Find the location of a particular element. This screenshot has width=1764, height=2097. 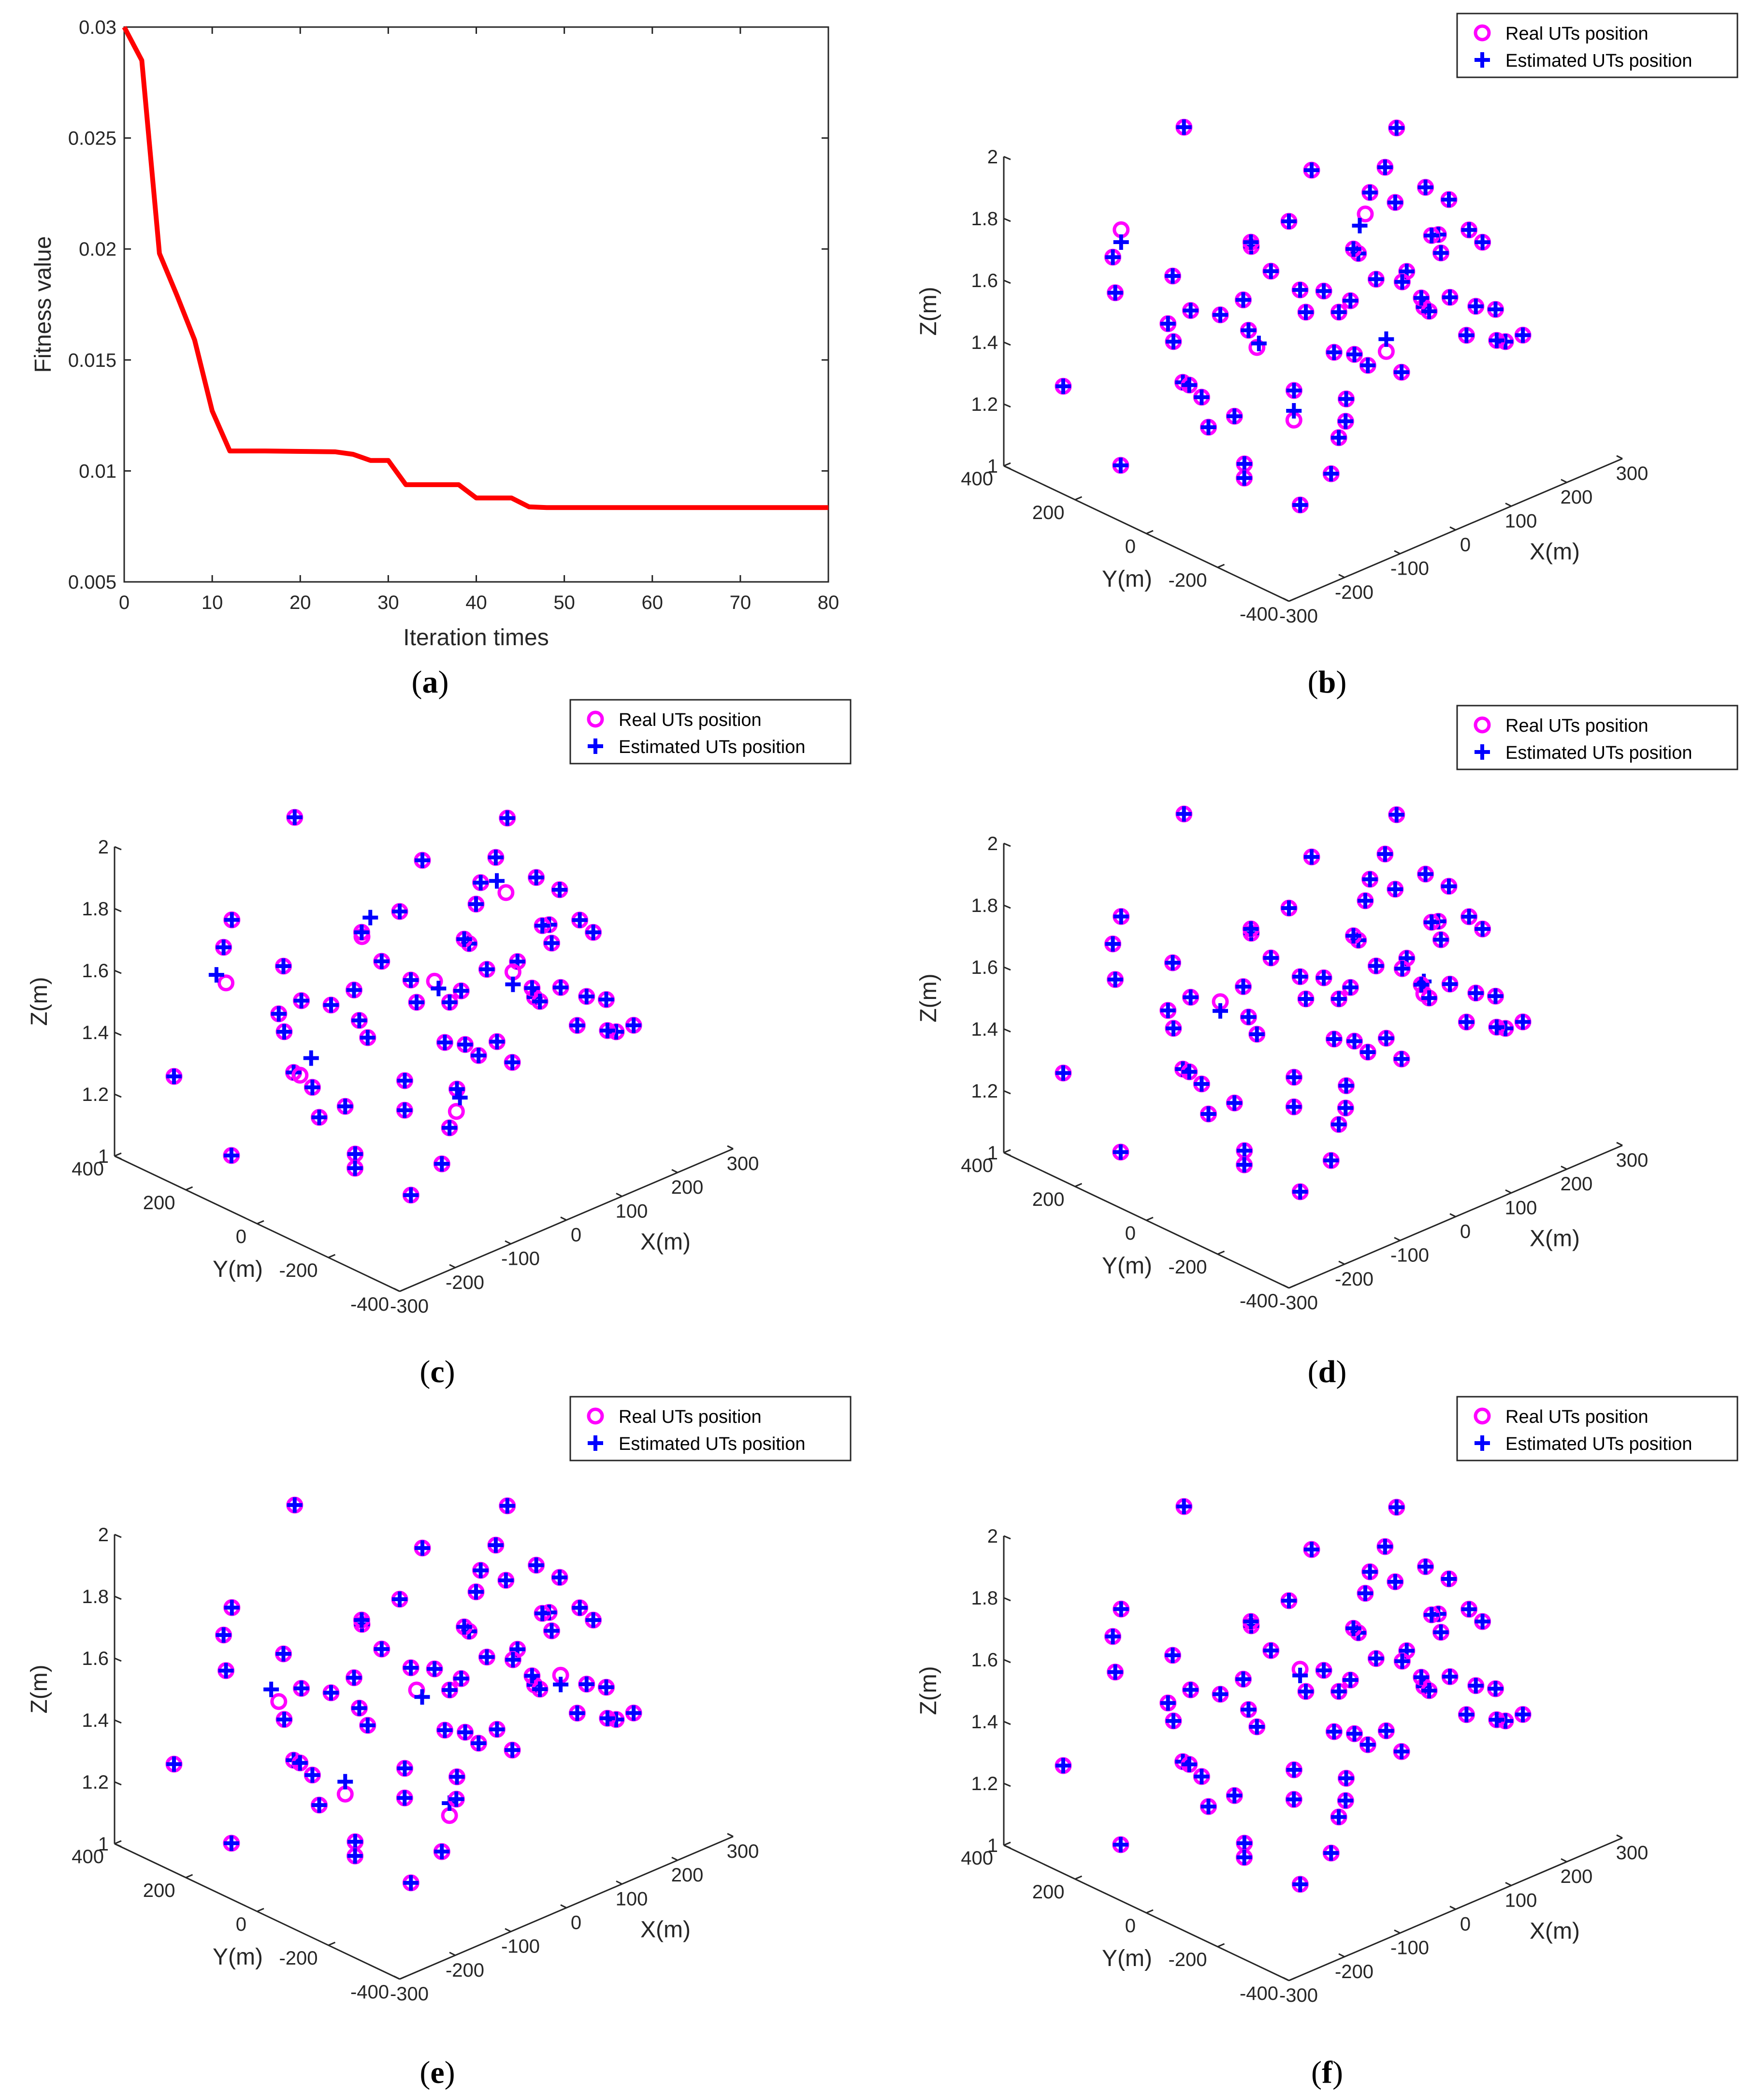

caption-b-letter: b is located at coordinates (1327, 682).